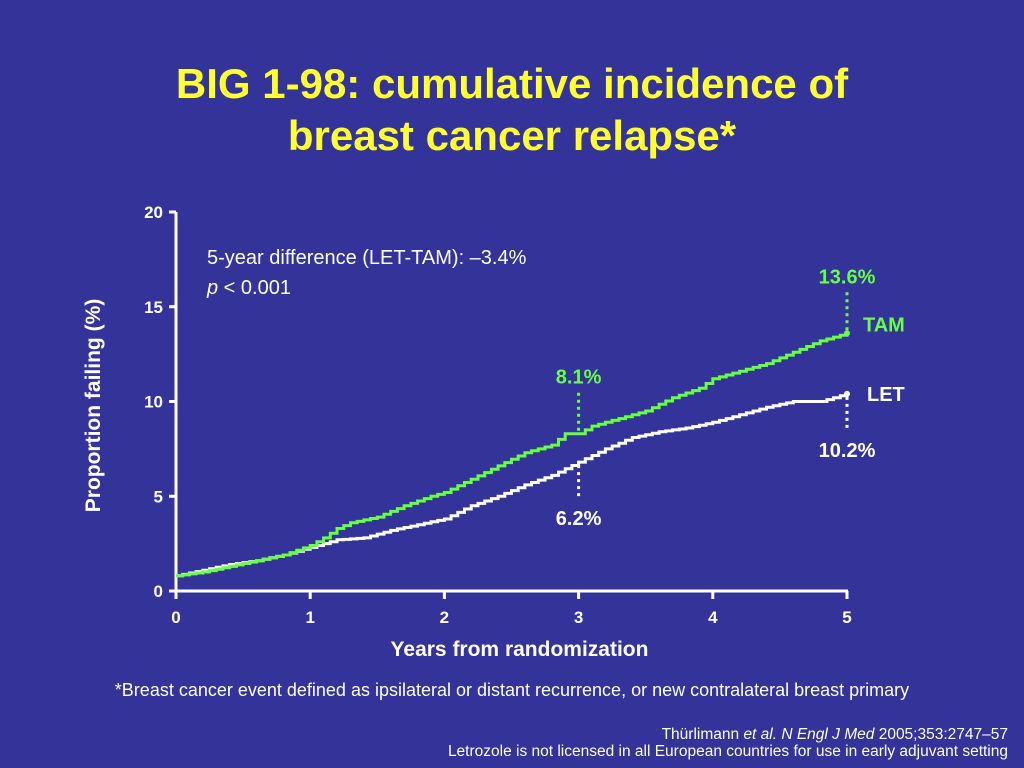 The width and height of the screenshot is (1024, 768). What do you see at coordinates (158, 496) in the screenshot?
I see `y-tick-label: 5` at bounding box center [158, 496].